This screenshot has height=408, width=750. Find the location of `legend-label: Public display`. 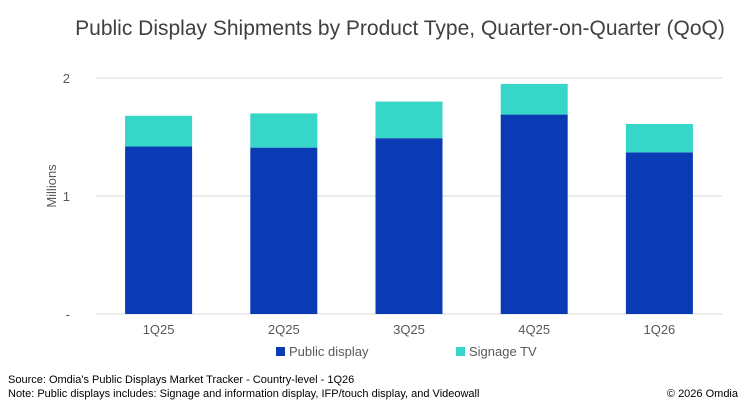

legend-label: Public display is located at coordinates (329, 351).